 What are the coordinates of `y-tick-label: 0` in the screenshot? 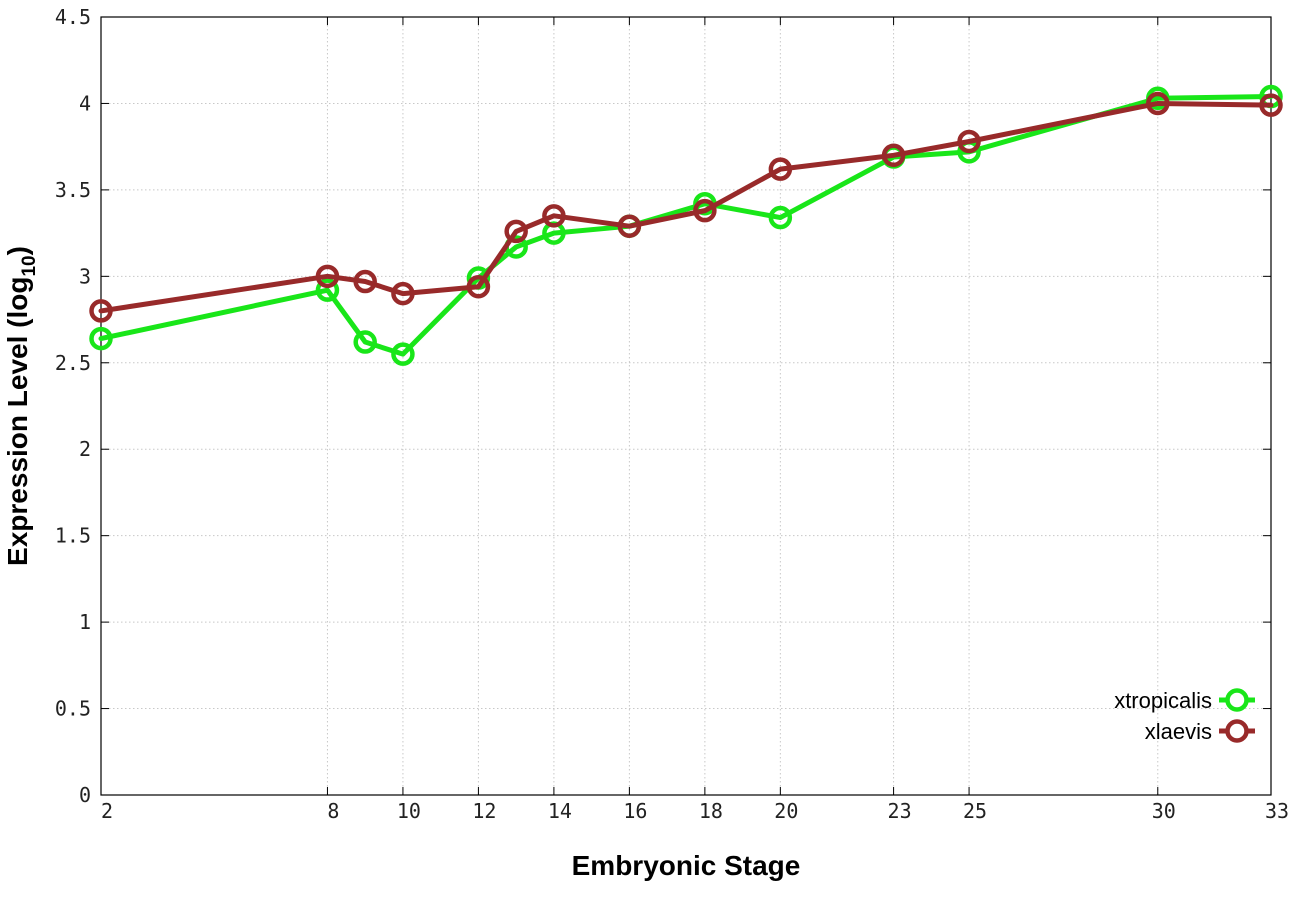 It's located at (85, 795).